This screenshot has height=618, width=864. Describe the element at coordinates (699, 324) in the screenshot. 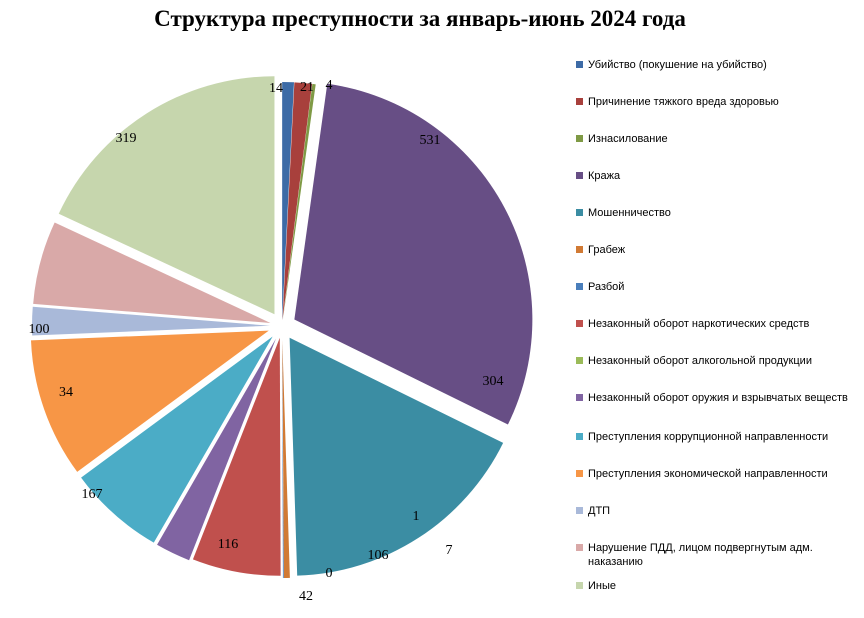

I see `legend-label: Незаконный оборот наркотических средств` at that location.